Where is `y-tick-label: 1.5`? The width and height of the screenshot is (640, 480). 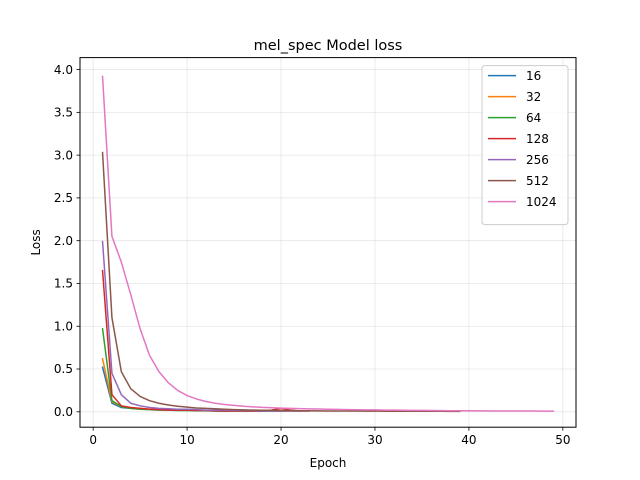
y-tick-label: 1.5 is located at coordinates (63, 284).